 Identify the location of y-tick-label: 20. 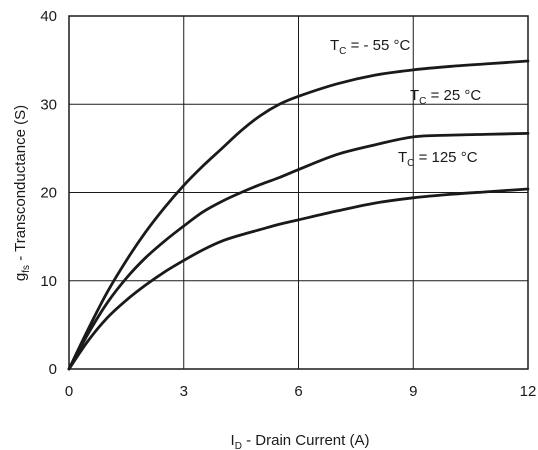
(48, 193).